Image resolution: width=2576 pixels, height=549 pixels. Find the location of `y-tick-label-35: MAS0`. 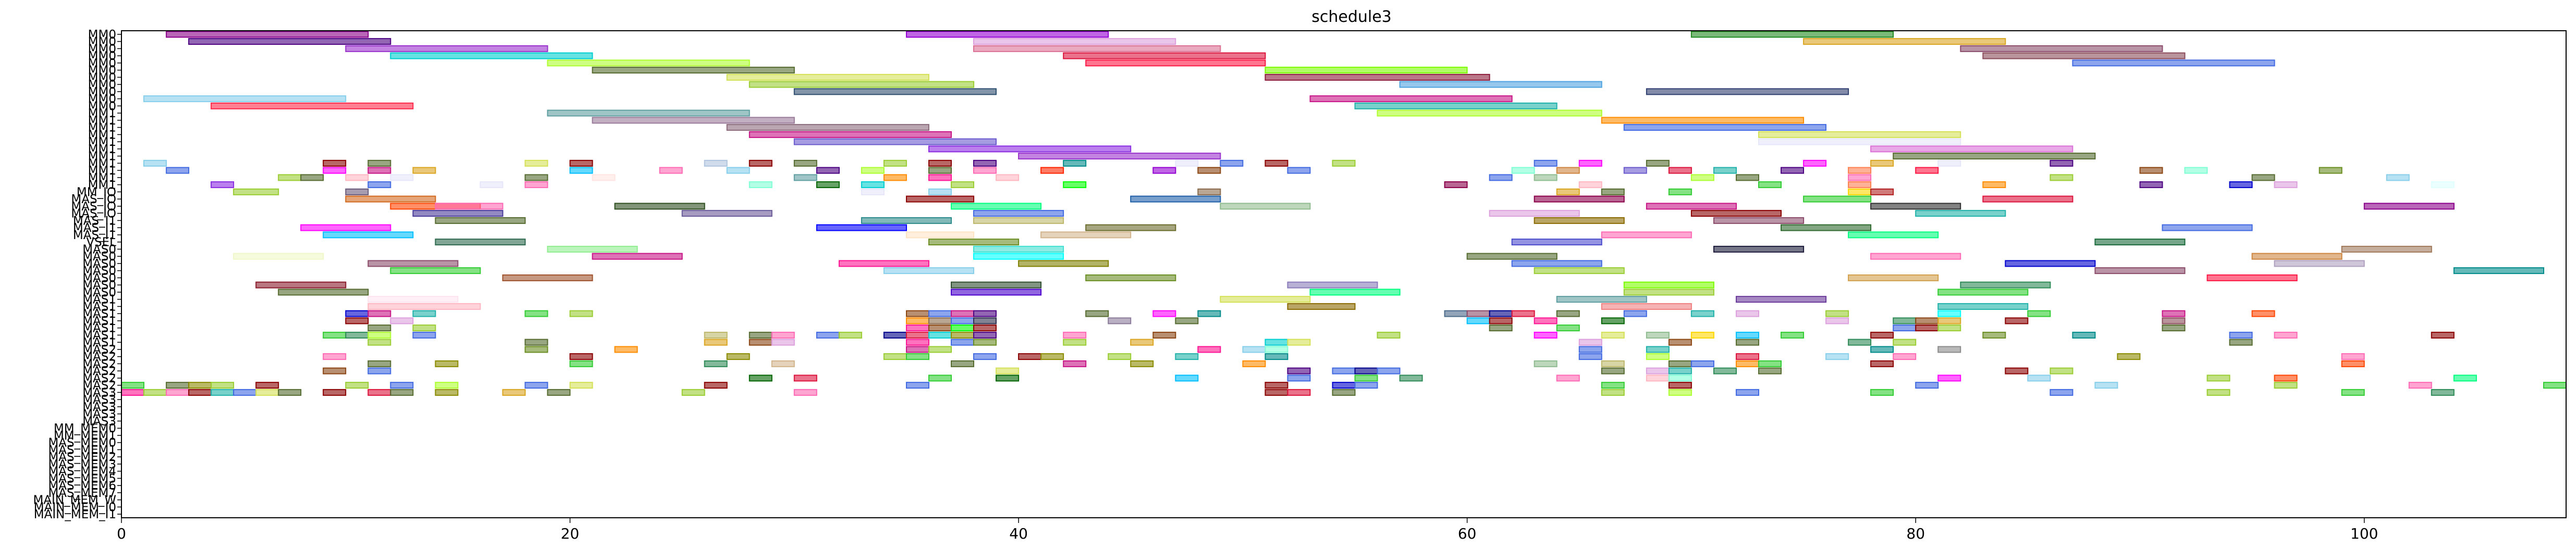

y-tick-label-35: MAS0 is located at coordinates (99, 285).